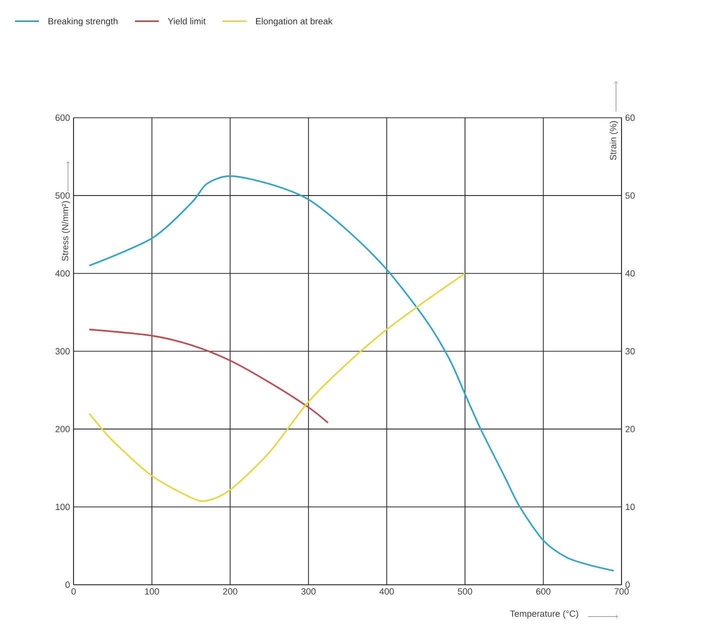  What do you see at coordinates (73, 591) in the screenshot?
I see `x-tick-label: 0` at bounding box center [73, 591].